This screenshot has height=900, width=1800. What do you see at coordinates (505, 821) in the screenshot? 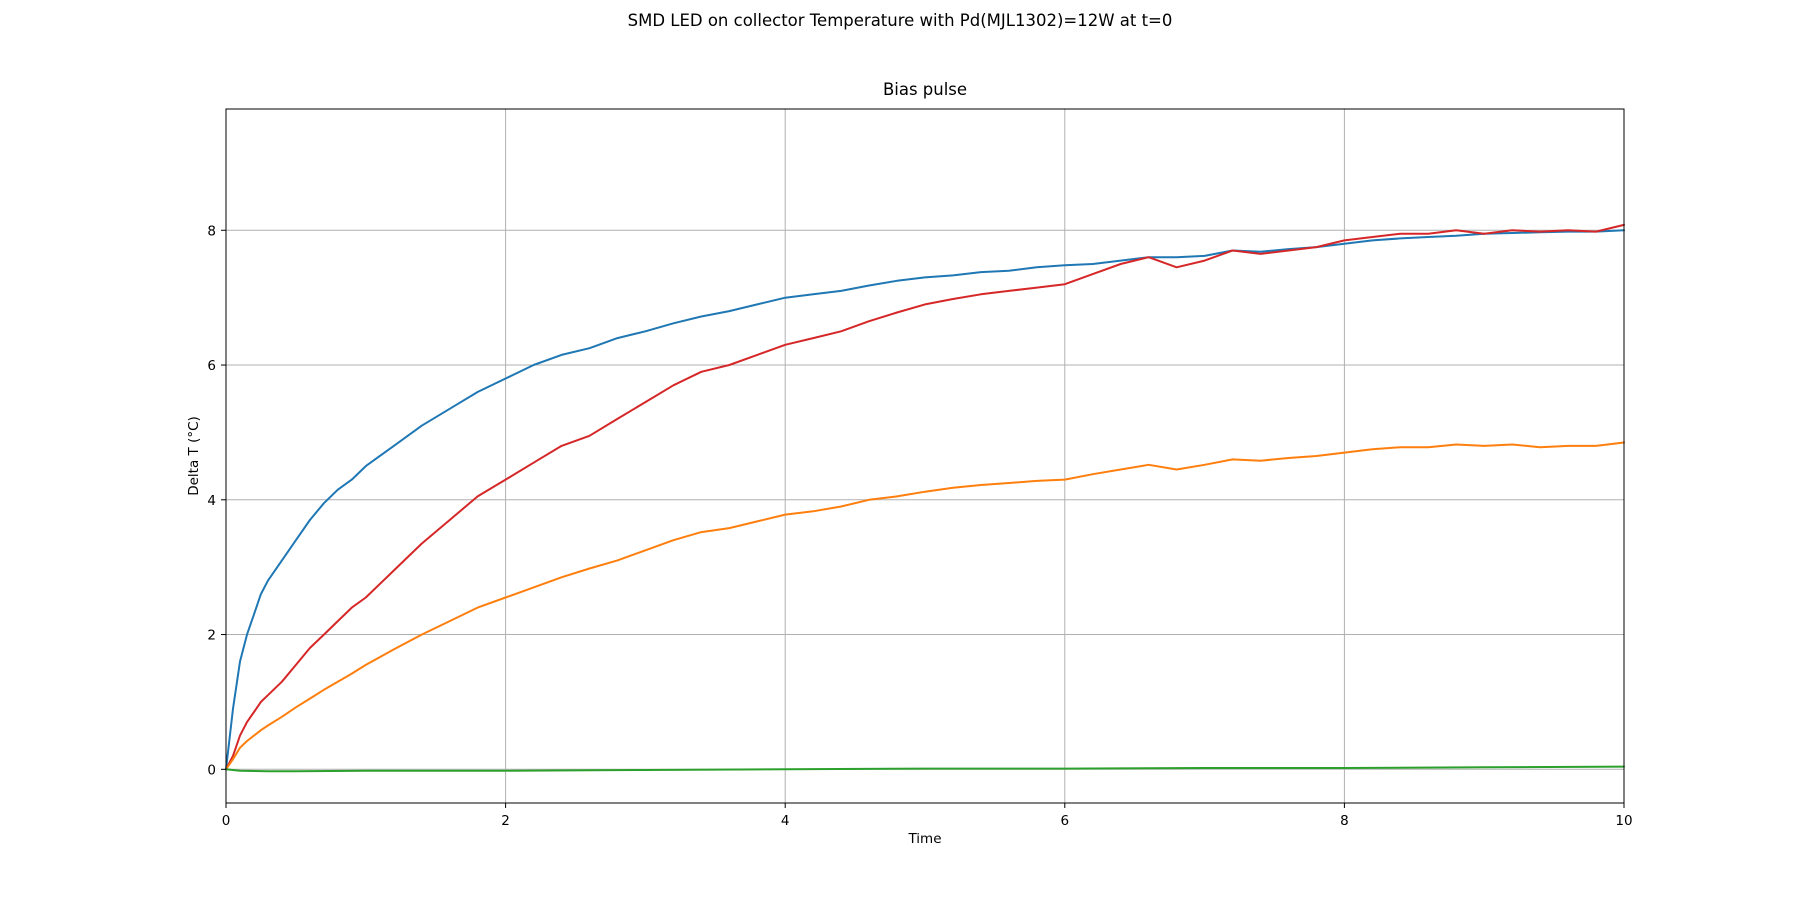
I see `x-tick-label: 2` at bounding box center [505, 821].